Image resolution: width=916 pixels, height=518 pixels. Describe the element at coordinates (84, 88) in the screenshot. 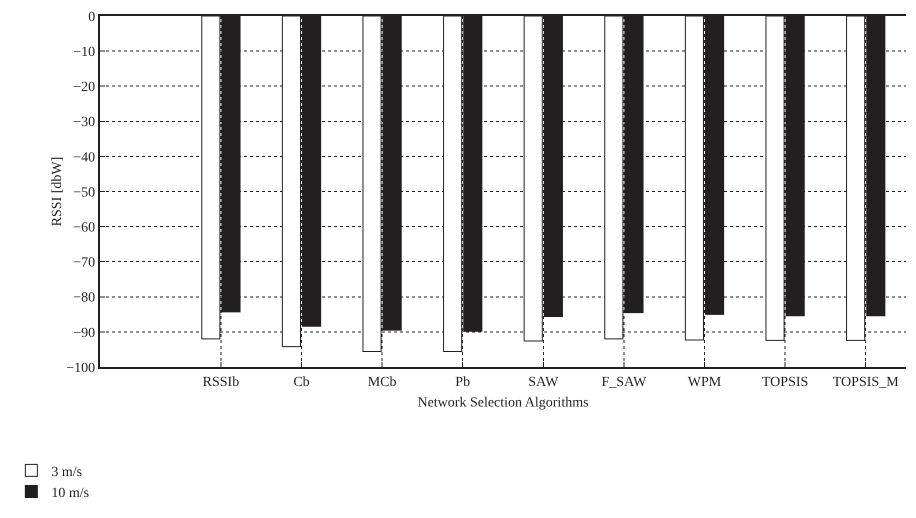

I see `y-tick-label: −20` at that location.